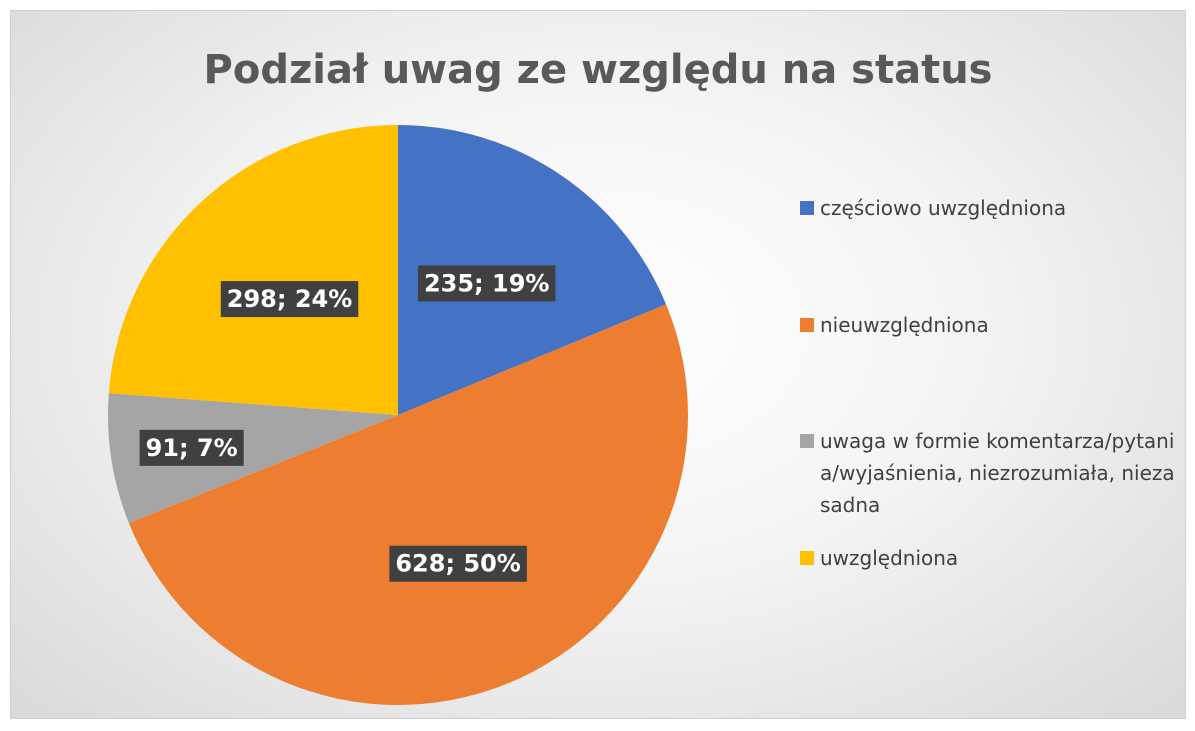 The width and height of the screenshot is (1195, 731). What do you see at coordinates (943, 208) in the screenshot?
I see `legend-label: częściowo uwzględniona` at bounding box center [943, 208].